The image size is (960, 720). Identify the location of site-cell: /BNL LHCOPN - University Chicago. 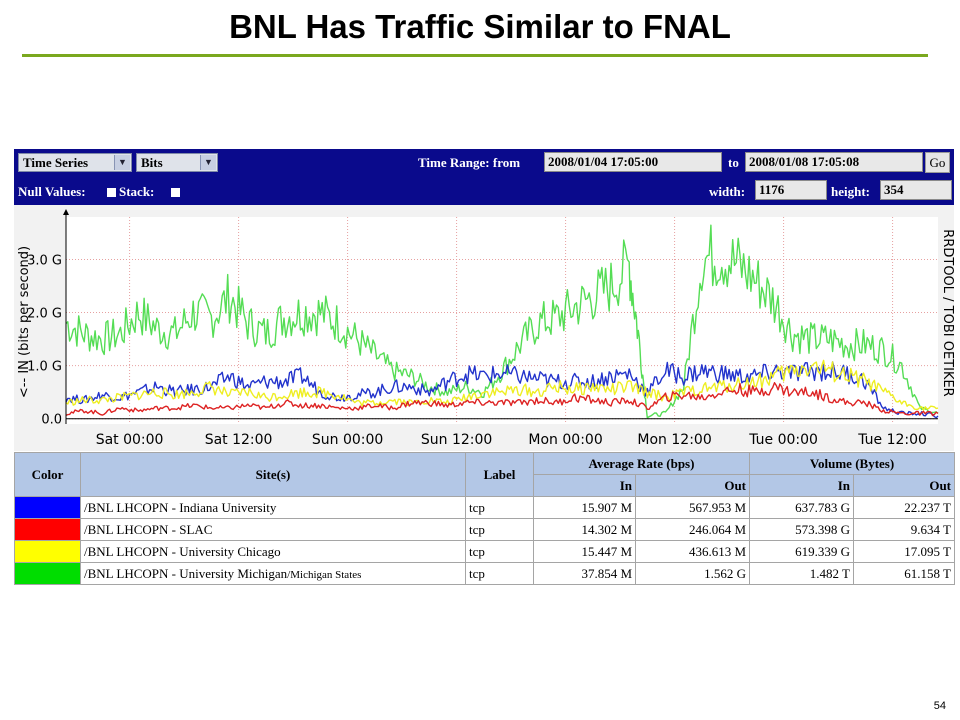
(273, 551).